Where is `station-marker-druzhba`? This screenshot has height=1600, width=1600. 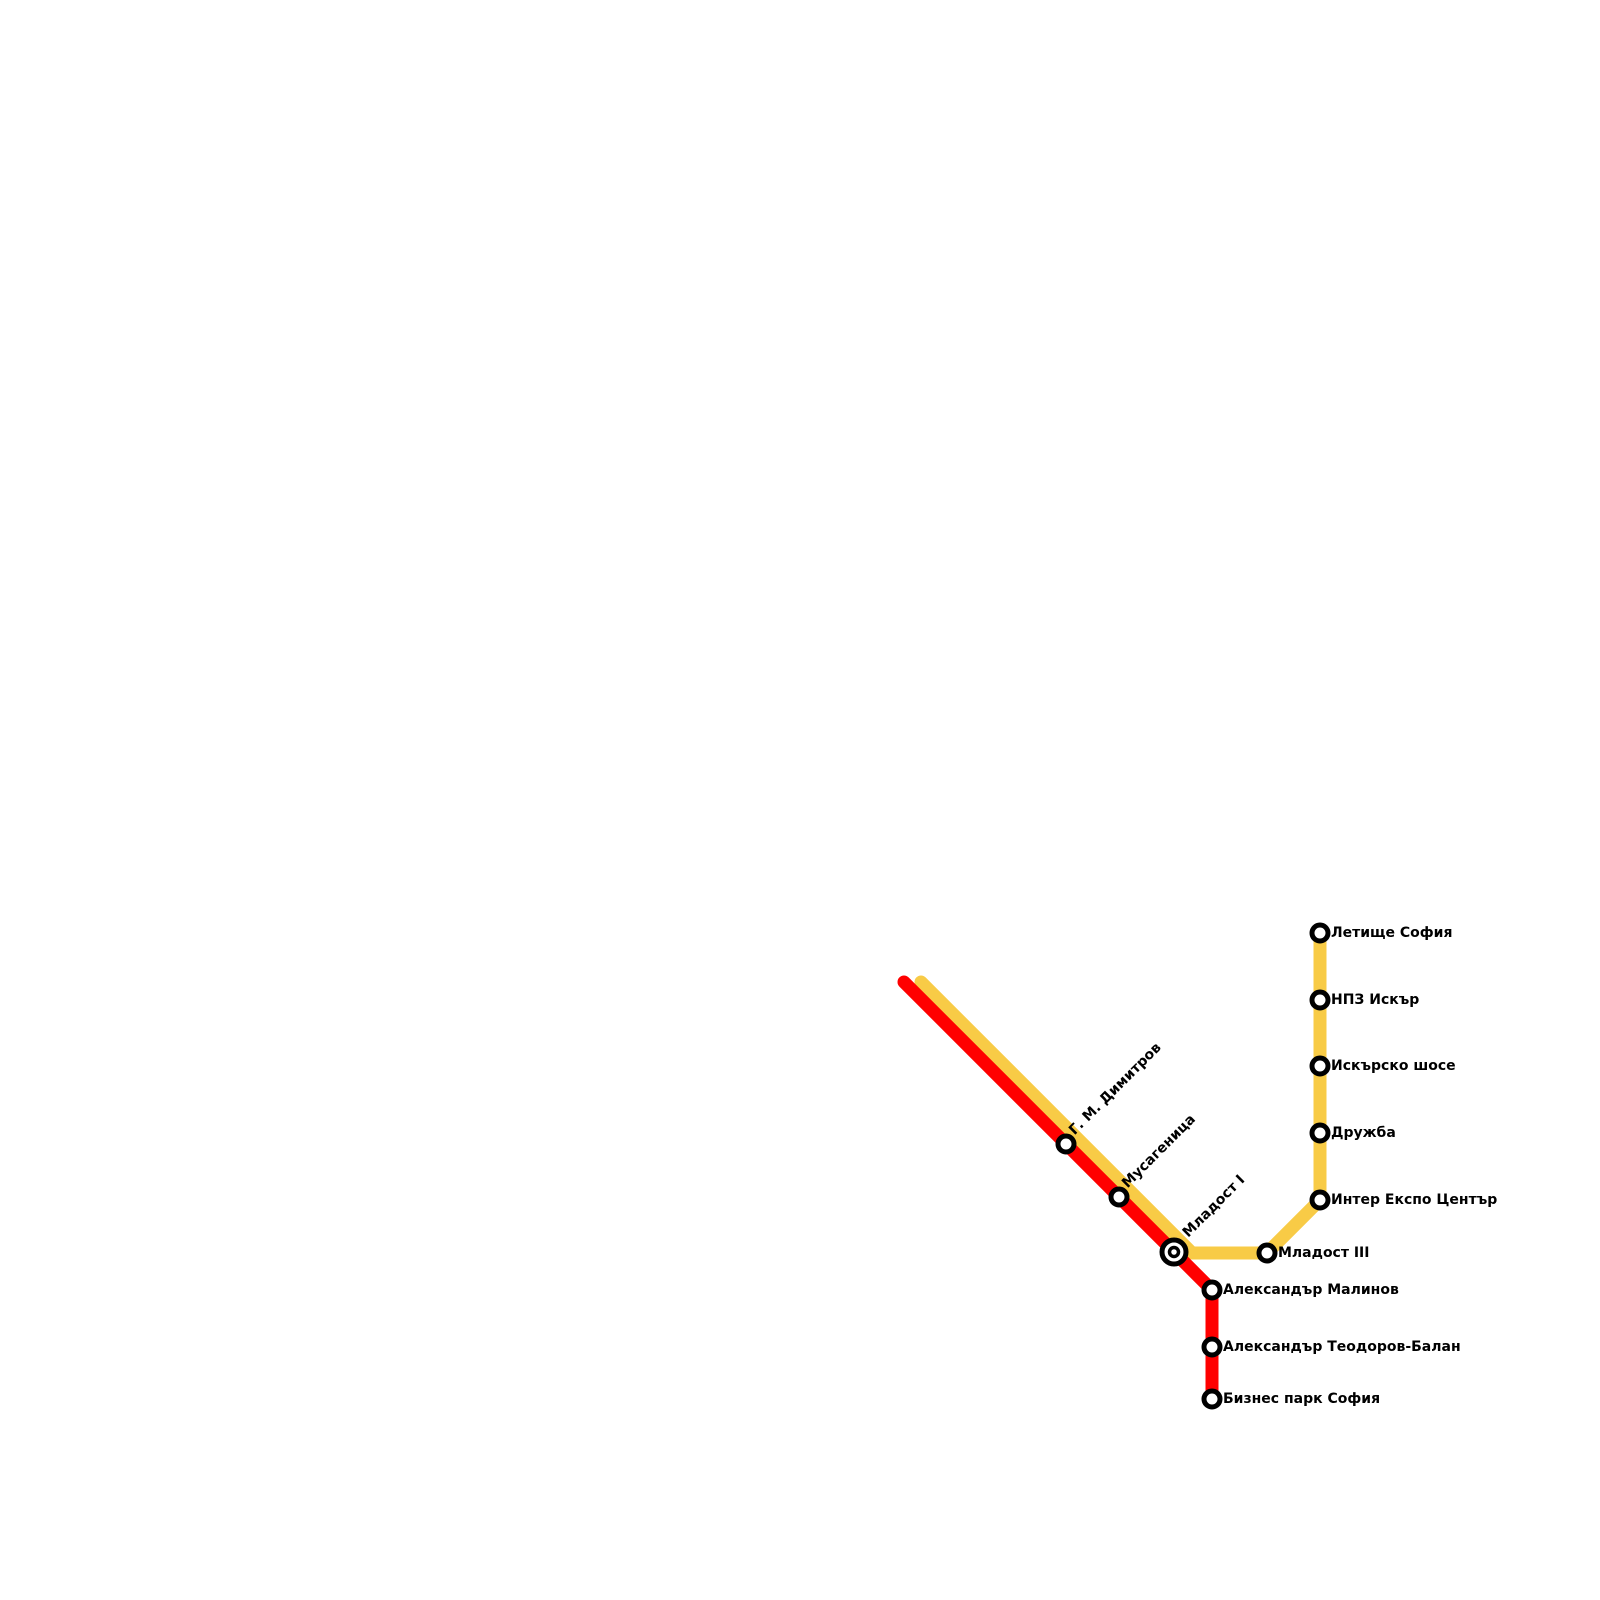 station-marker-druzhba is located at coordinates (1320, 1133).